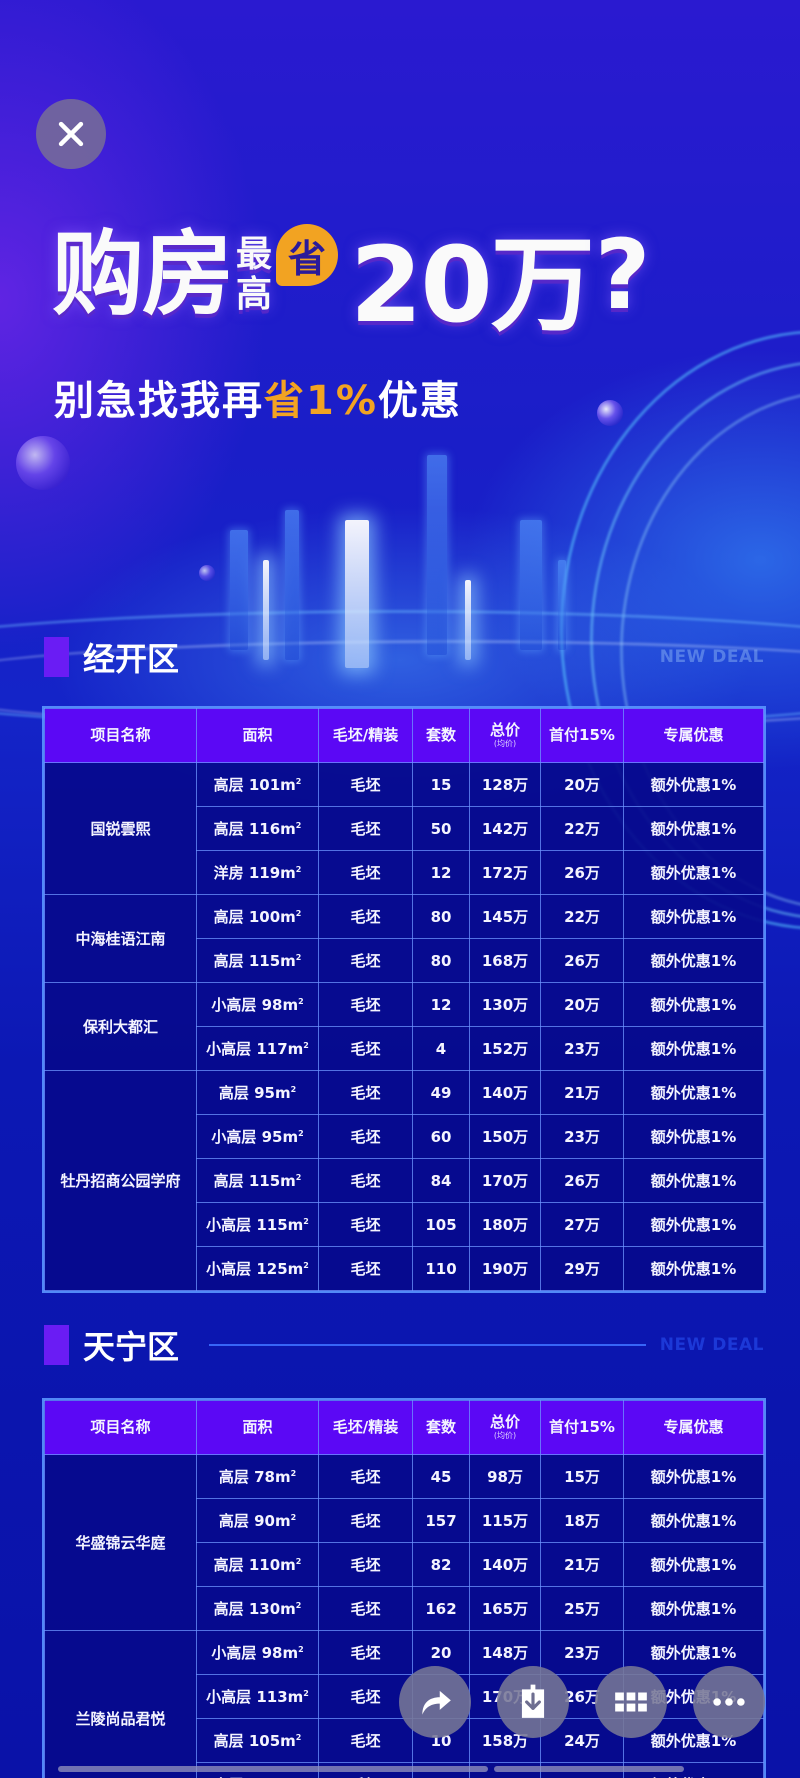 This screenshot has height=1778, width=800. I want to click on units-cell: 49, so click(441, 1092).